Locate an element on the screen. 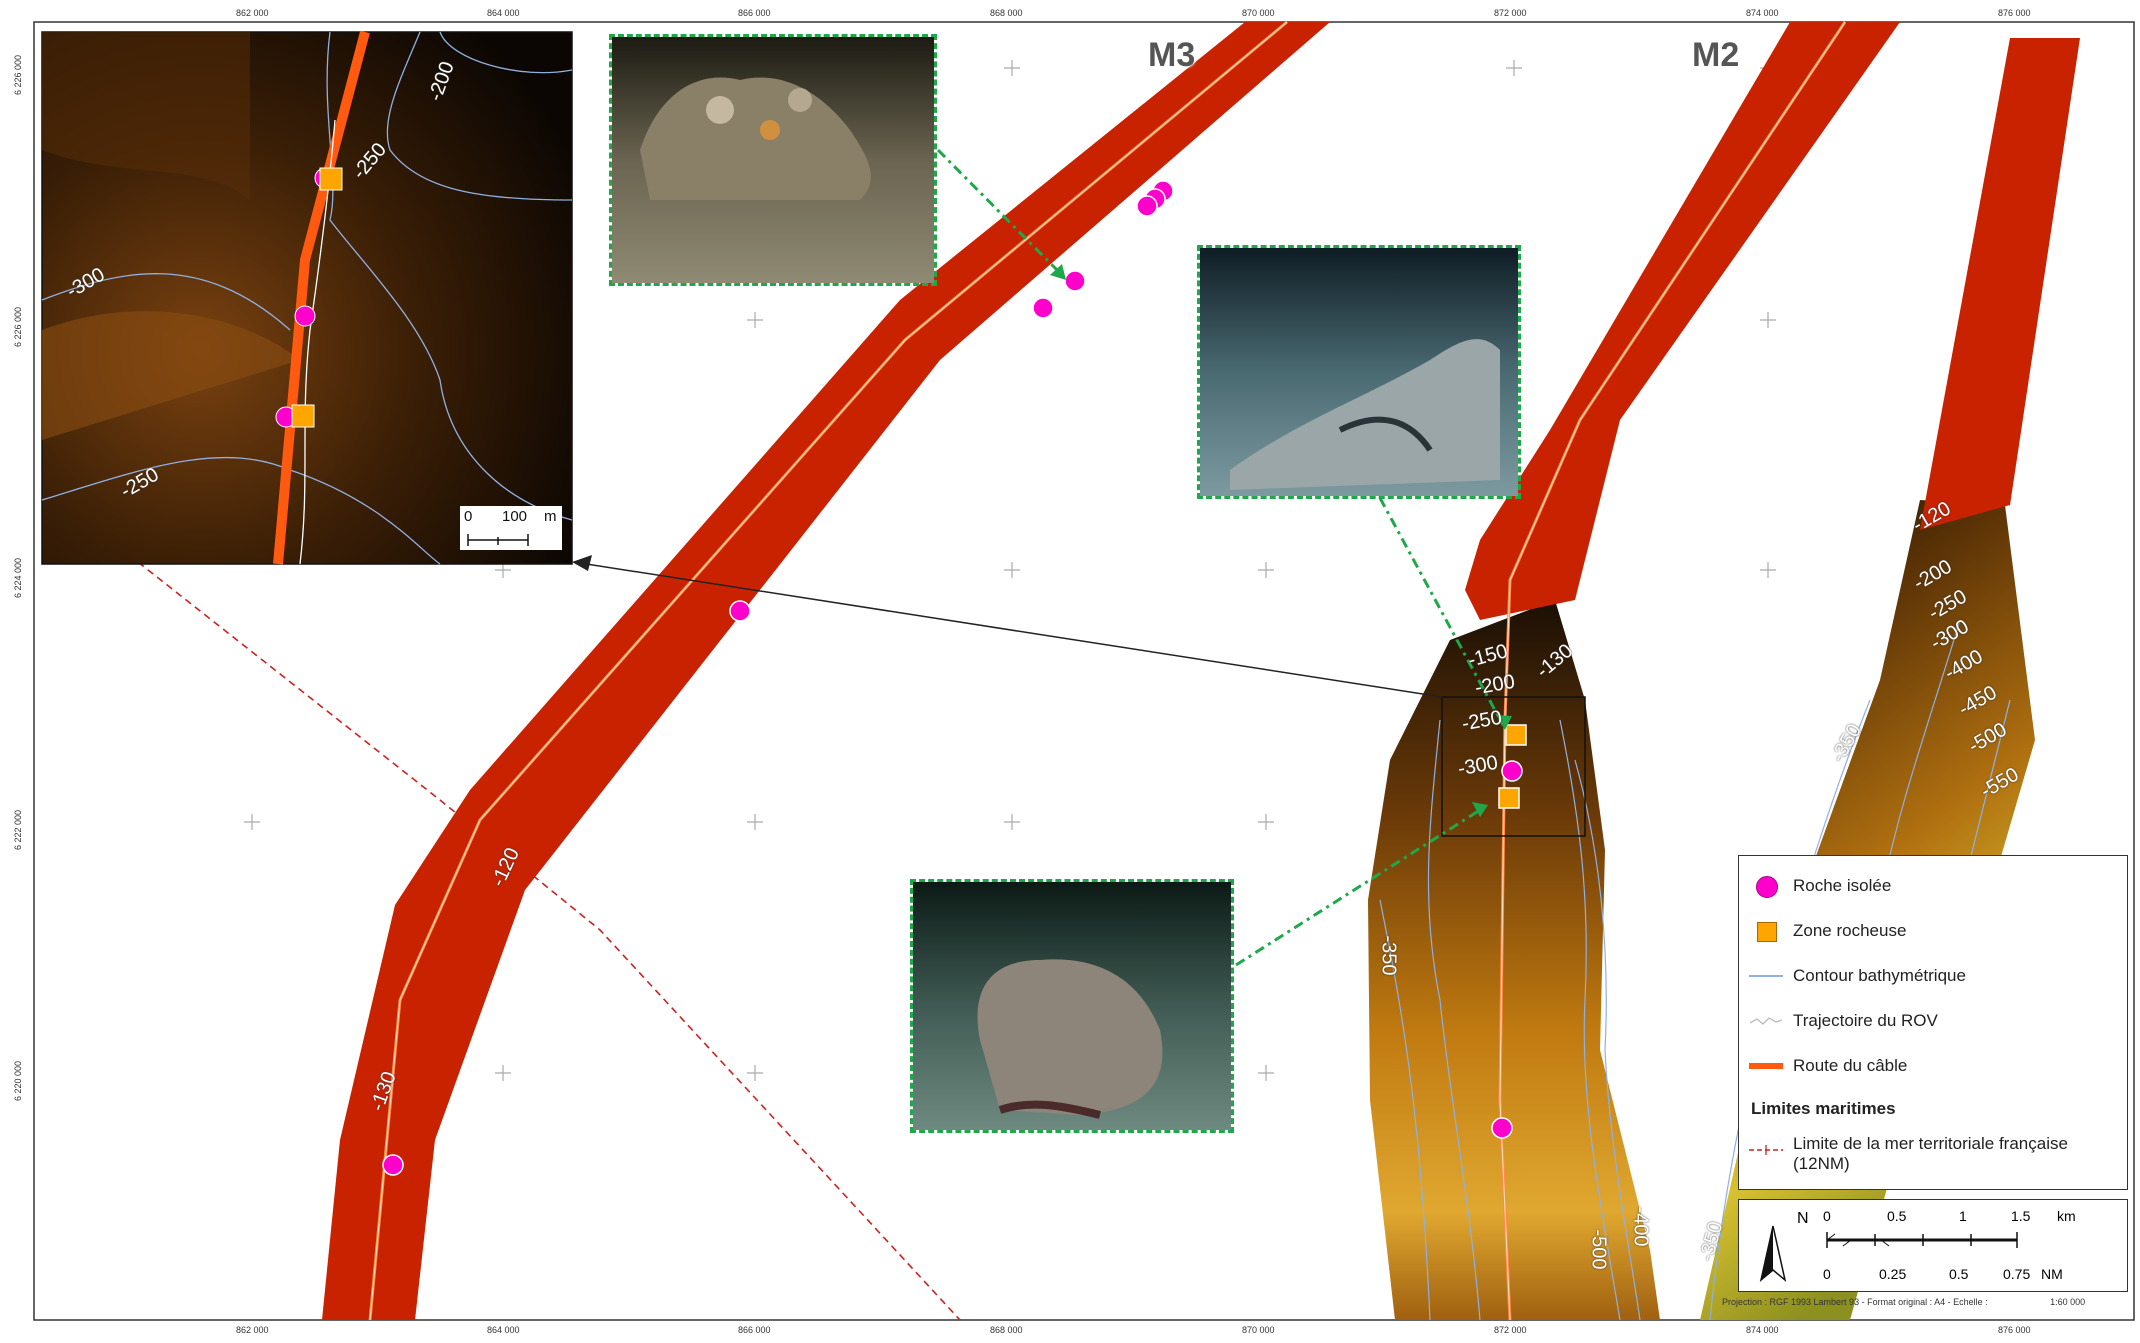 Image resolution: width=2140 pixels, height=1343 pixels. photo-3-scene is located at coordinates (1072, 1006).